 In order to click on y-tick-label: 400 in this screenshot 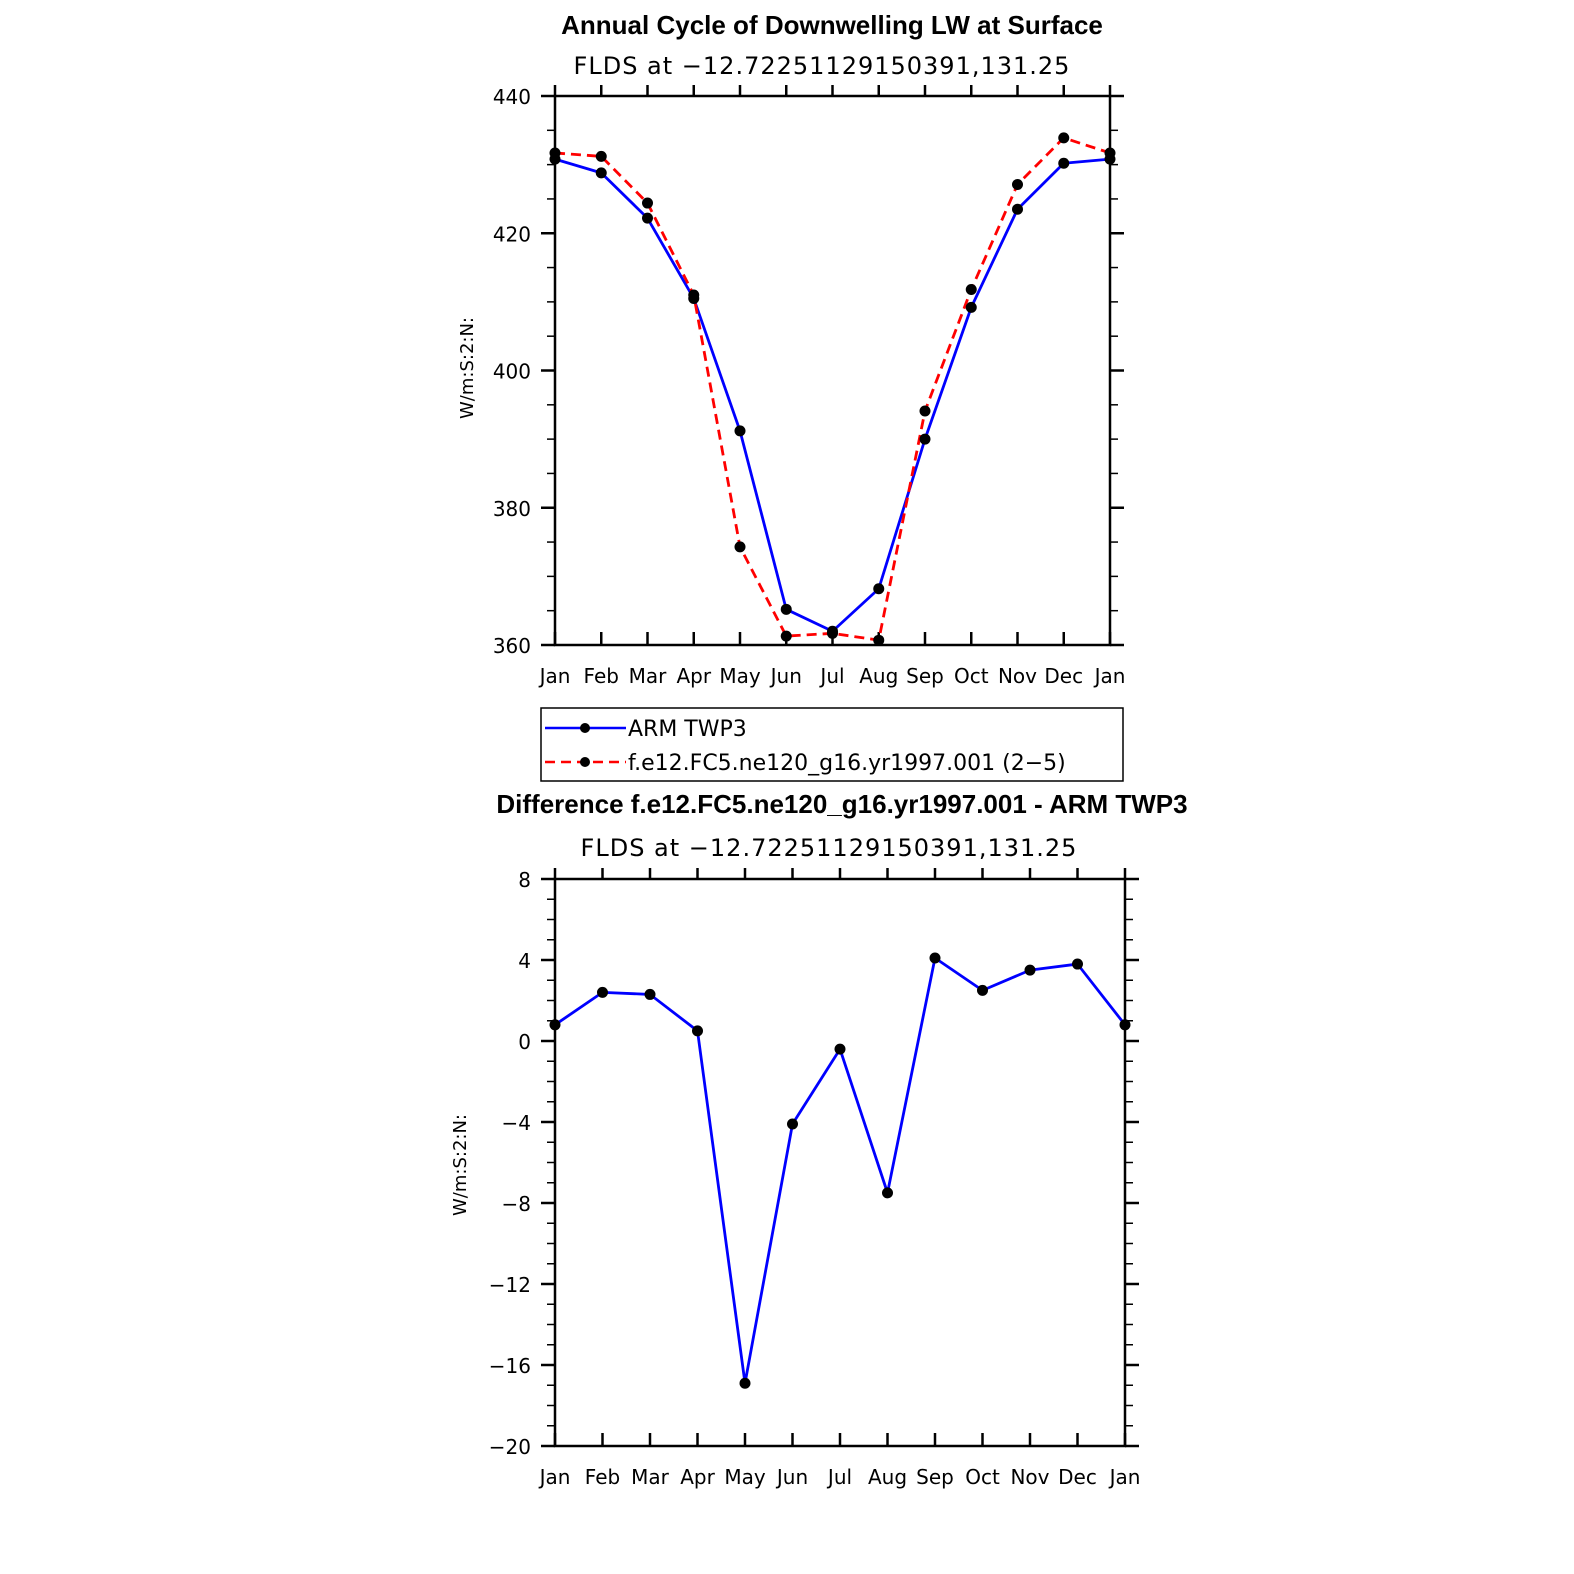, I will do `click(512, 372)`.